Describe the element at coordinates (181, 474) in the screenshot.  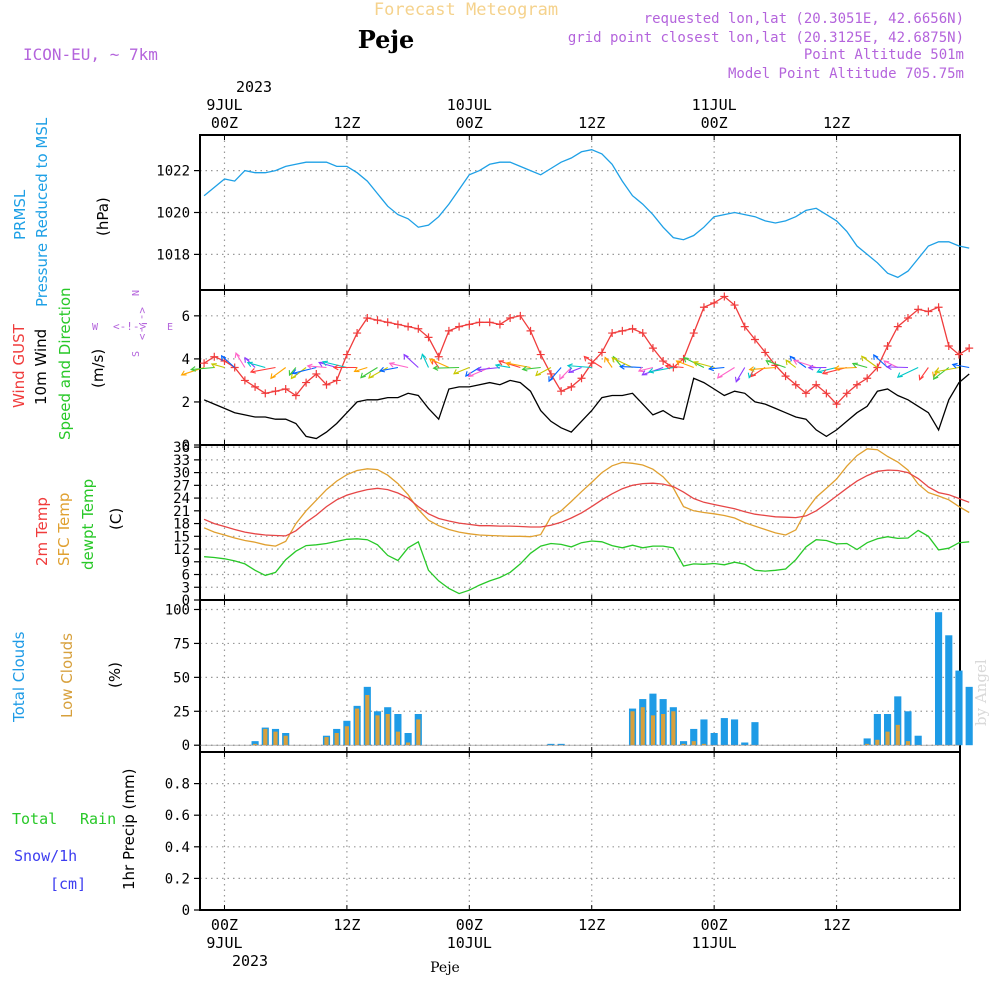
I see `y-tick-label: 30` at that location.